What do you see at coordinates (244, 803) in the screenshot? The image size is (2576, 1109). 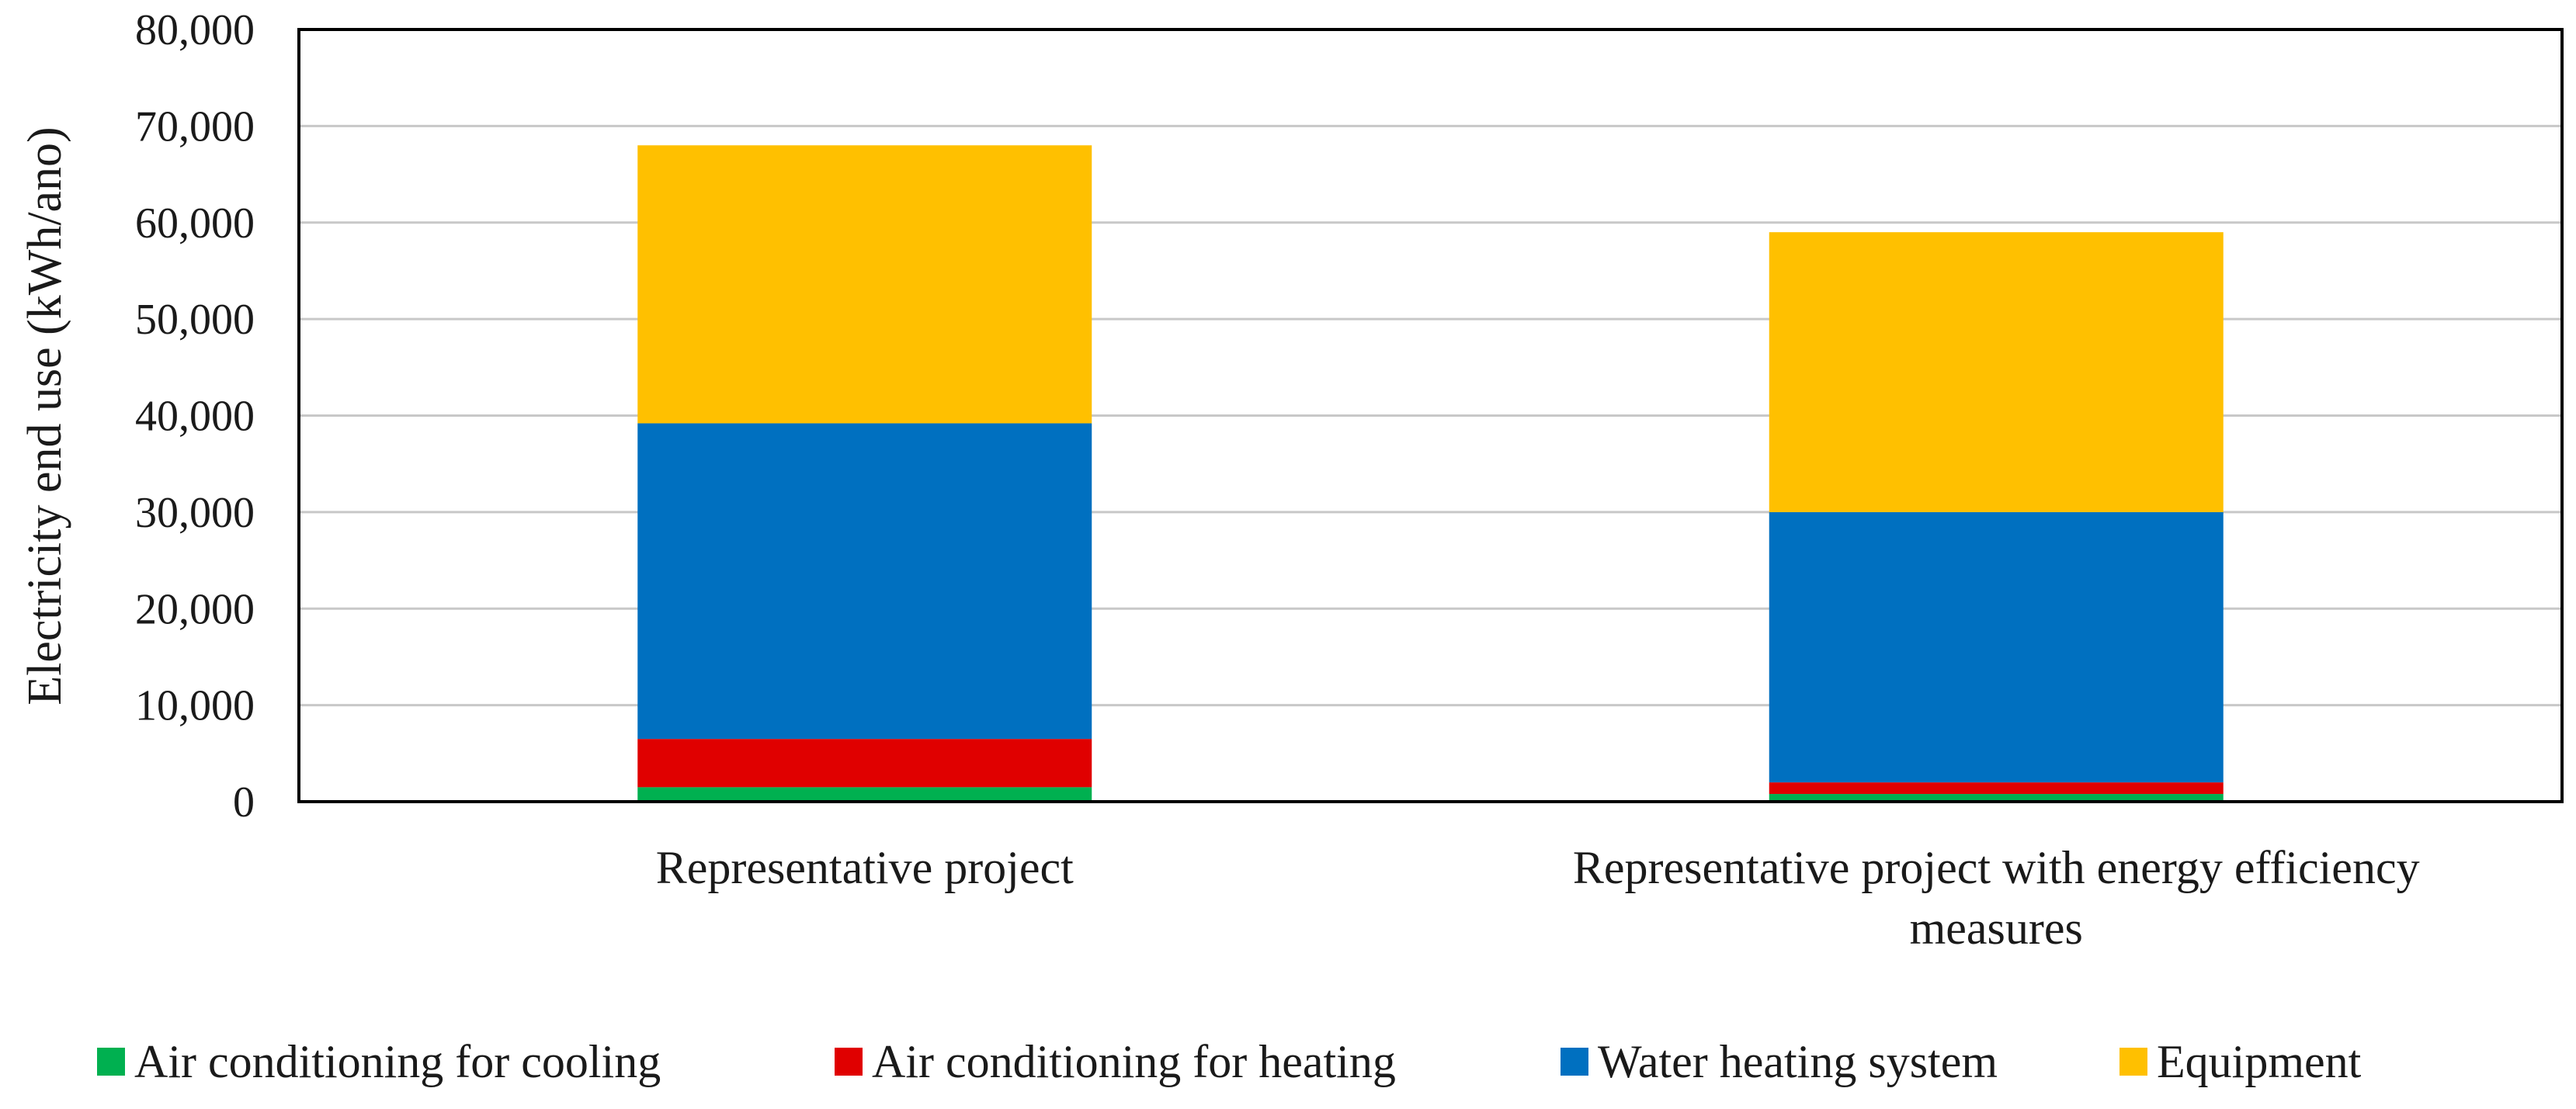 I see `y-tick-label: 0` at bounding box center [244, 803].